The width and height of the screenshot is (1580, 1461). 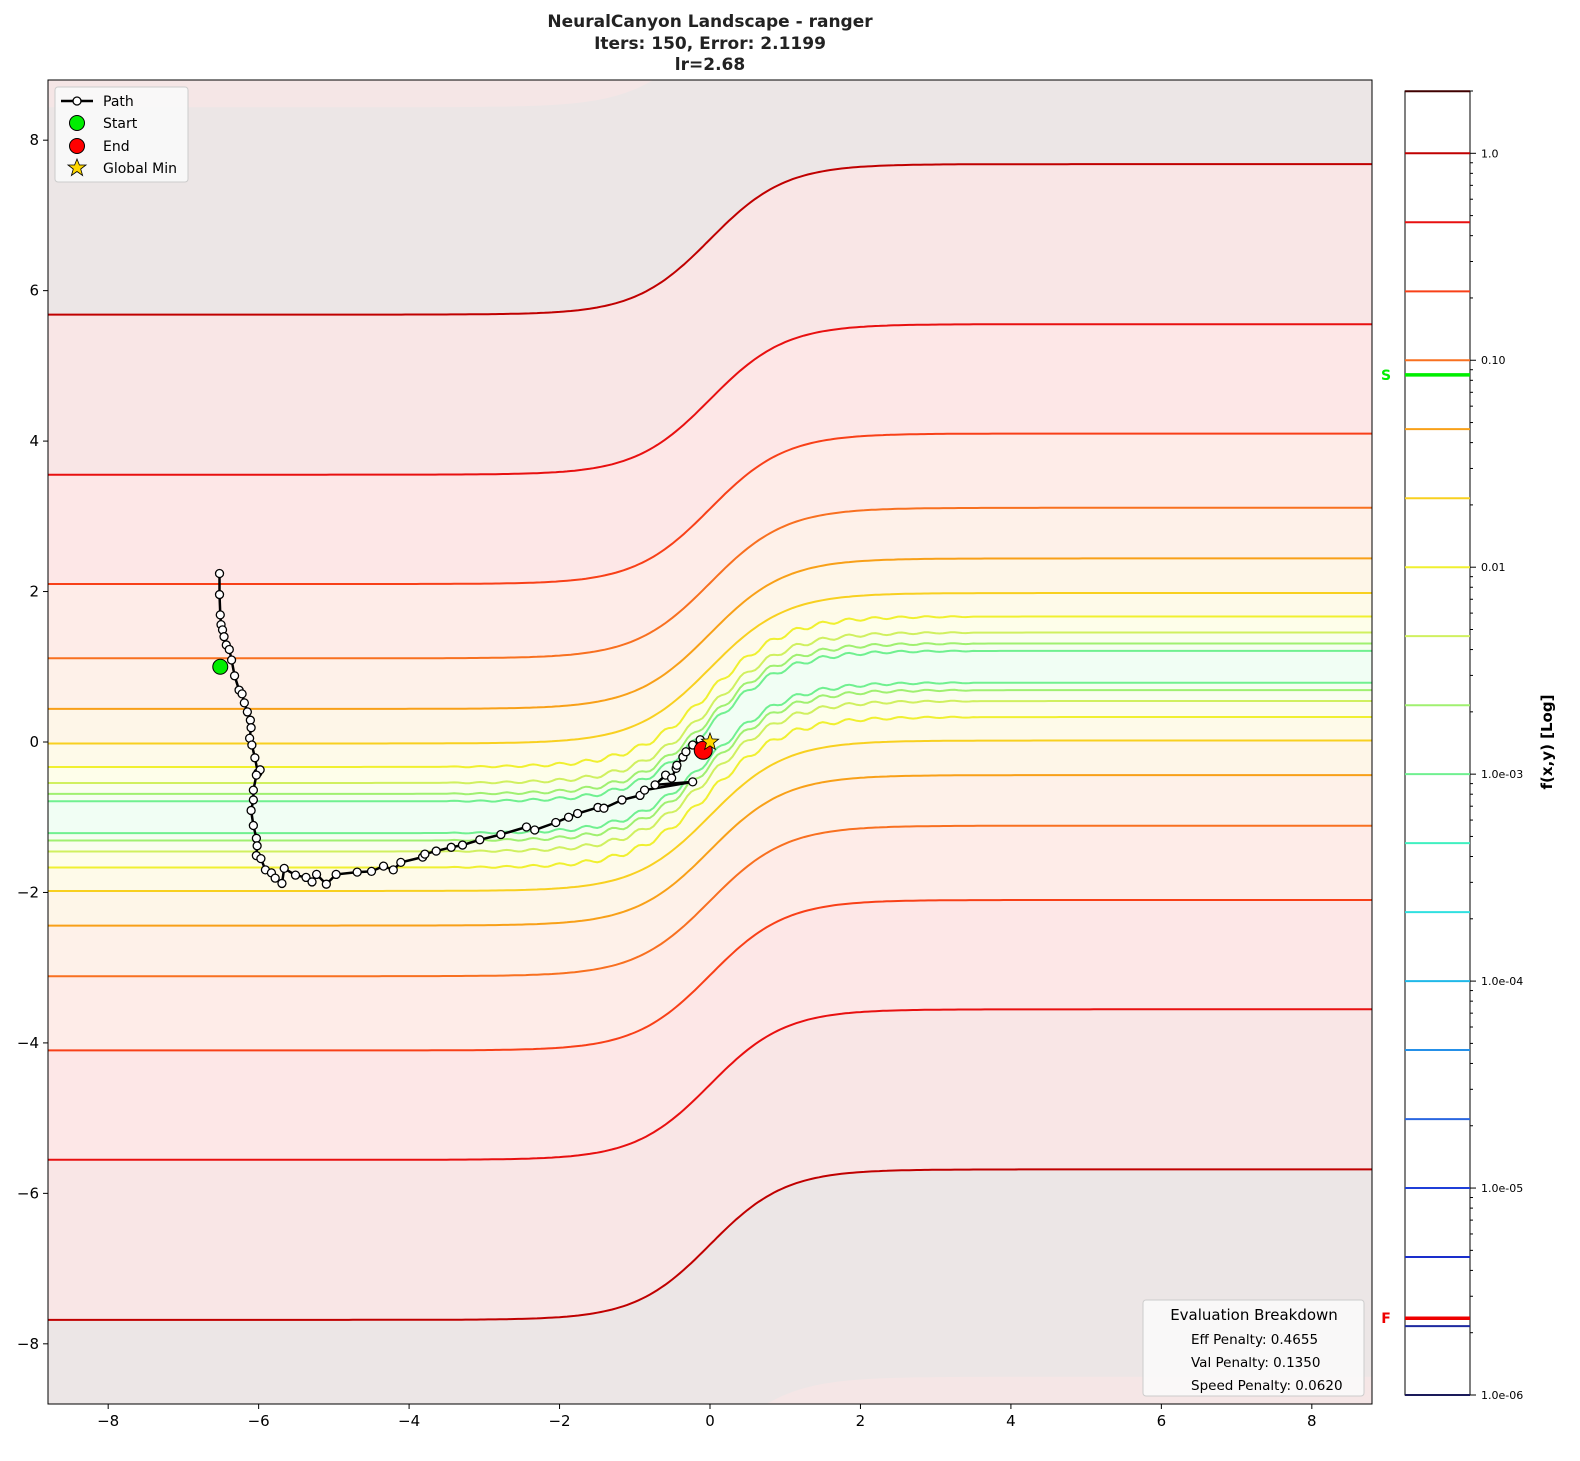 What do you see at coordinates (1312, 1421) in the screenshot?
I see `x-tick-label: 8` at bounding box center [1312, 1421].